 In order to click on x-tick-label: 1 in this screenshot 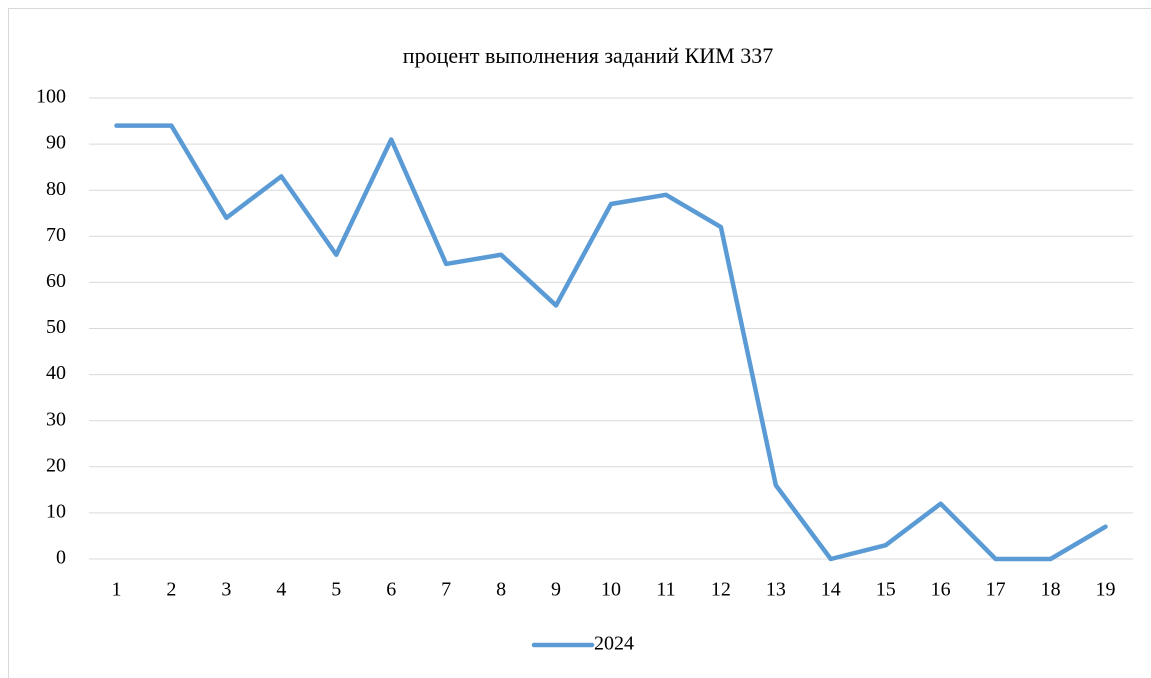, I will do `click(116, 590)`.